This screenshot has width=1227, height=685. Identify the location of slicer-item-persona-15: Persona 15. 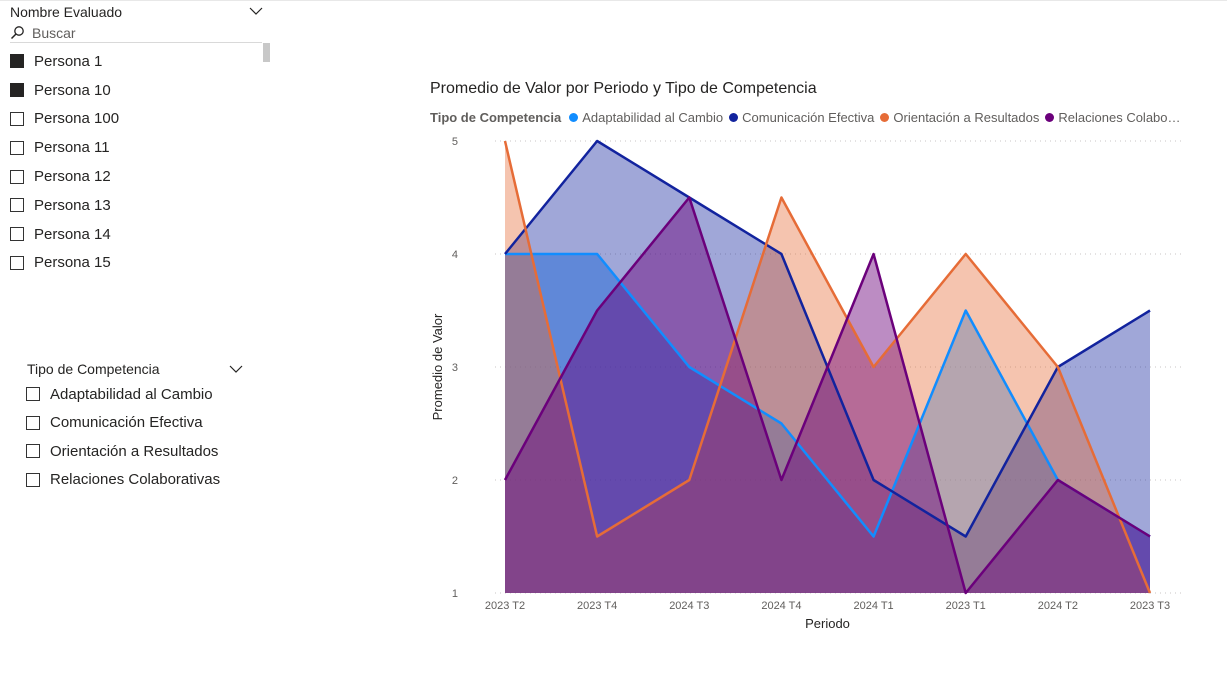
(135, 263).